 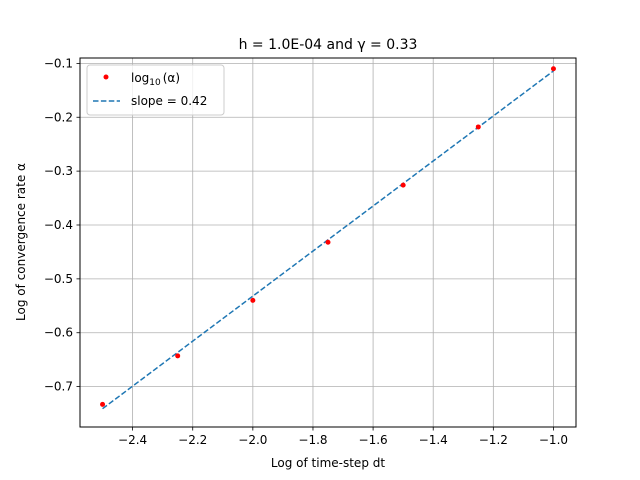 I want to click on y-tick-label: −0.1, so click(x=58, y=63).